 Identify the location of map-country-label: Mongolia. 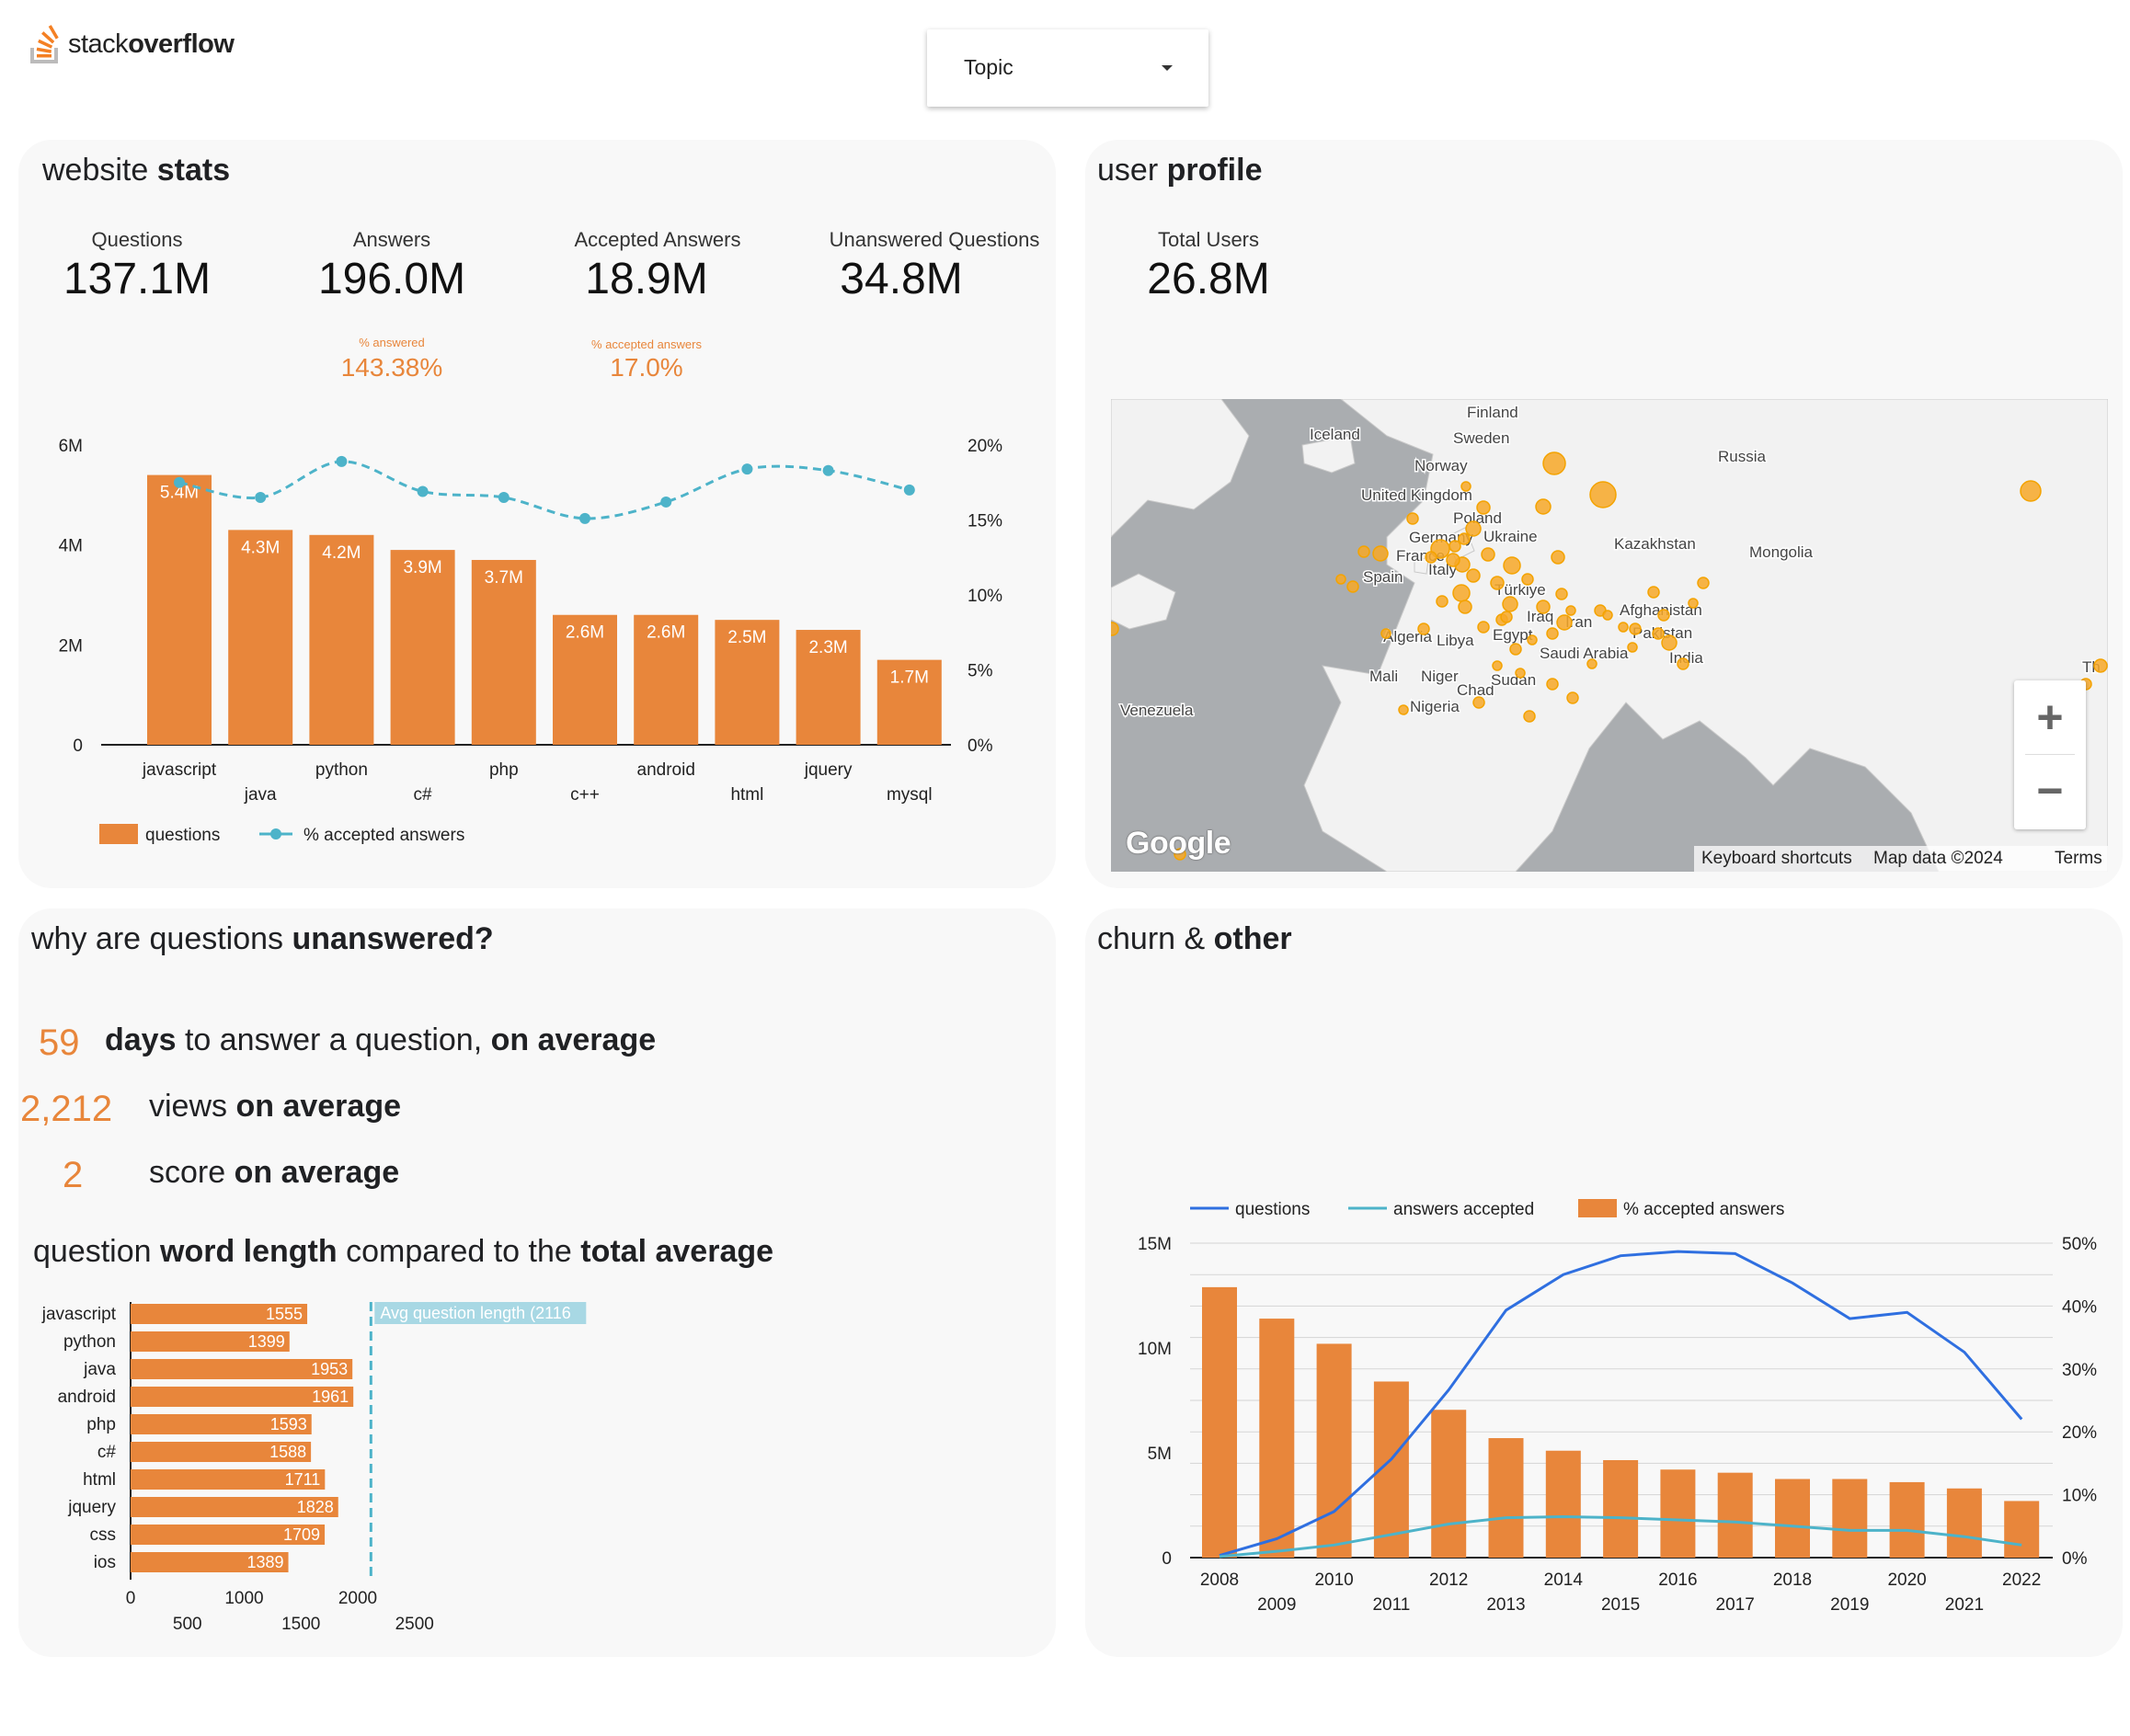
(1782, 552).